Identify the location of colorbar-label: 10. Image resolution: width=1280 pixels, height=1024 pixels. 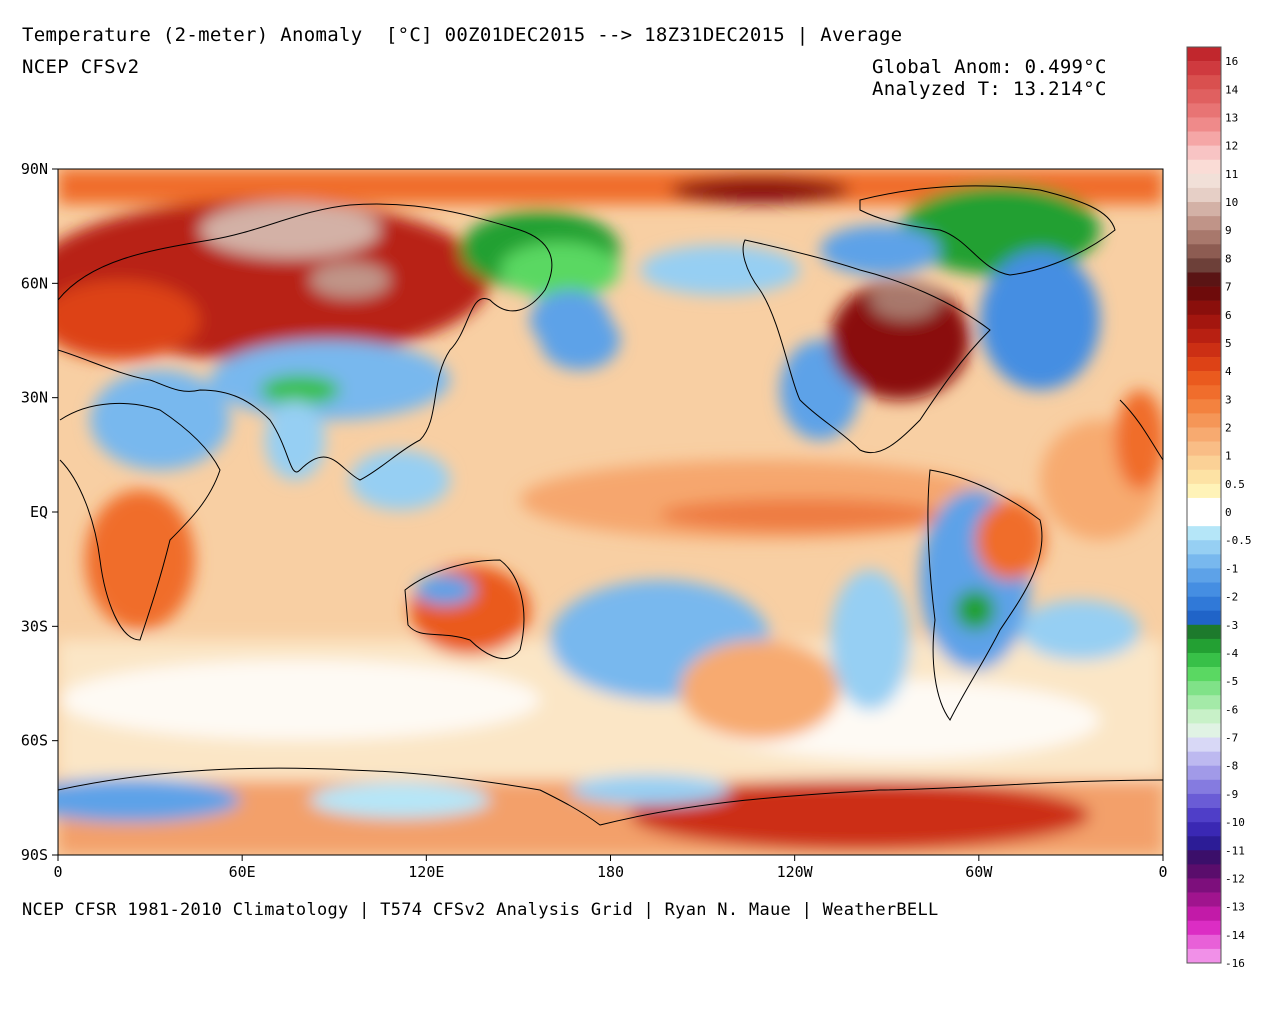
(1231, 202).